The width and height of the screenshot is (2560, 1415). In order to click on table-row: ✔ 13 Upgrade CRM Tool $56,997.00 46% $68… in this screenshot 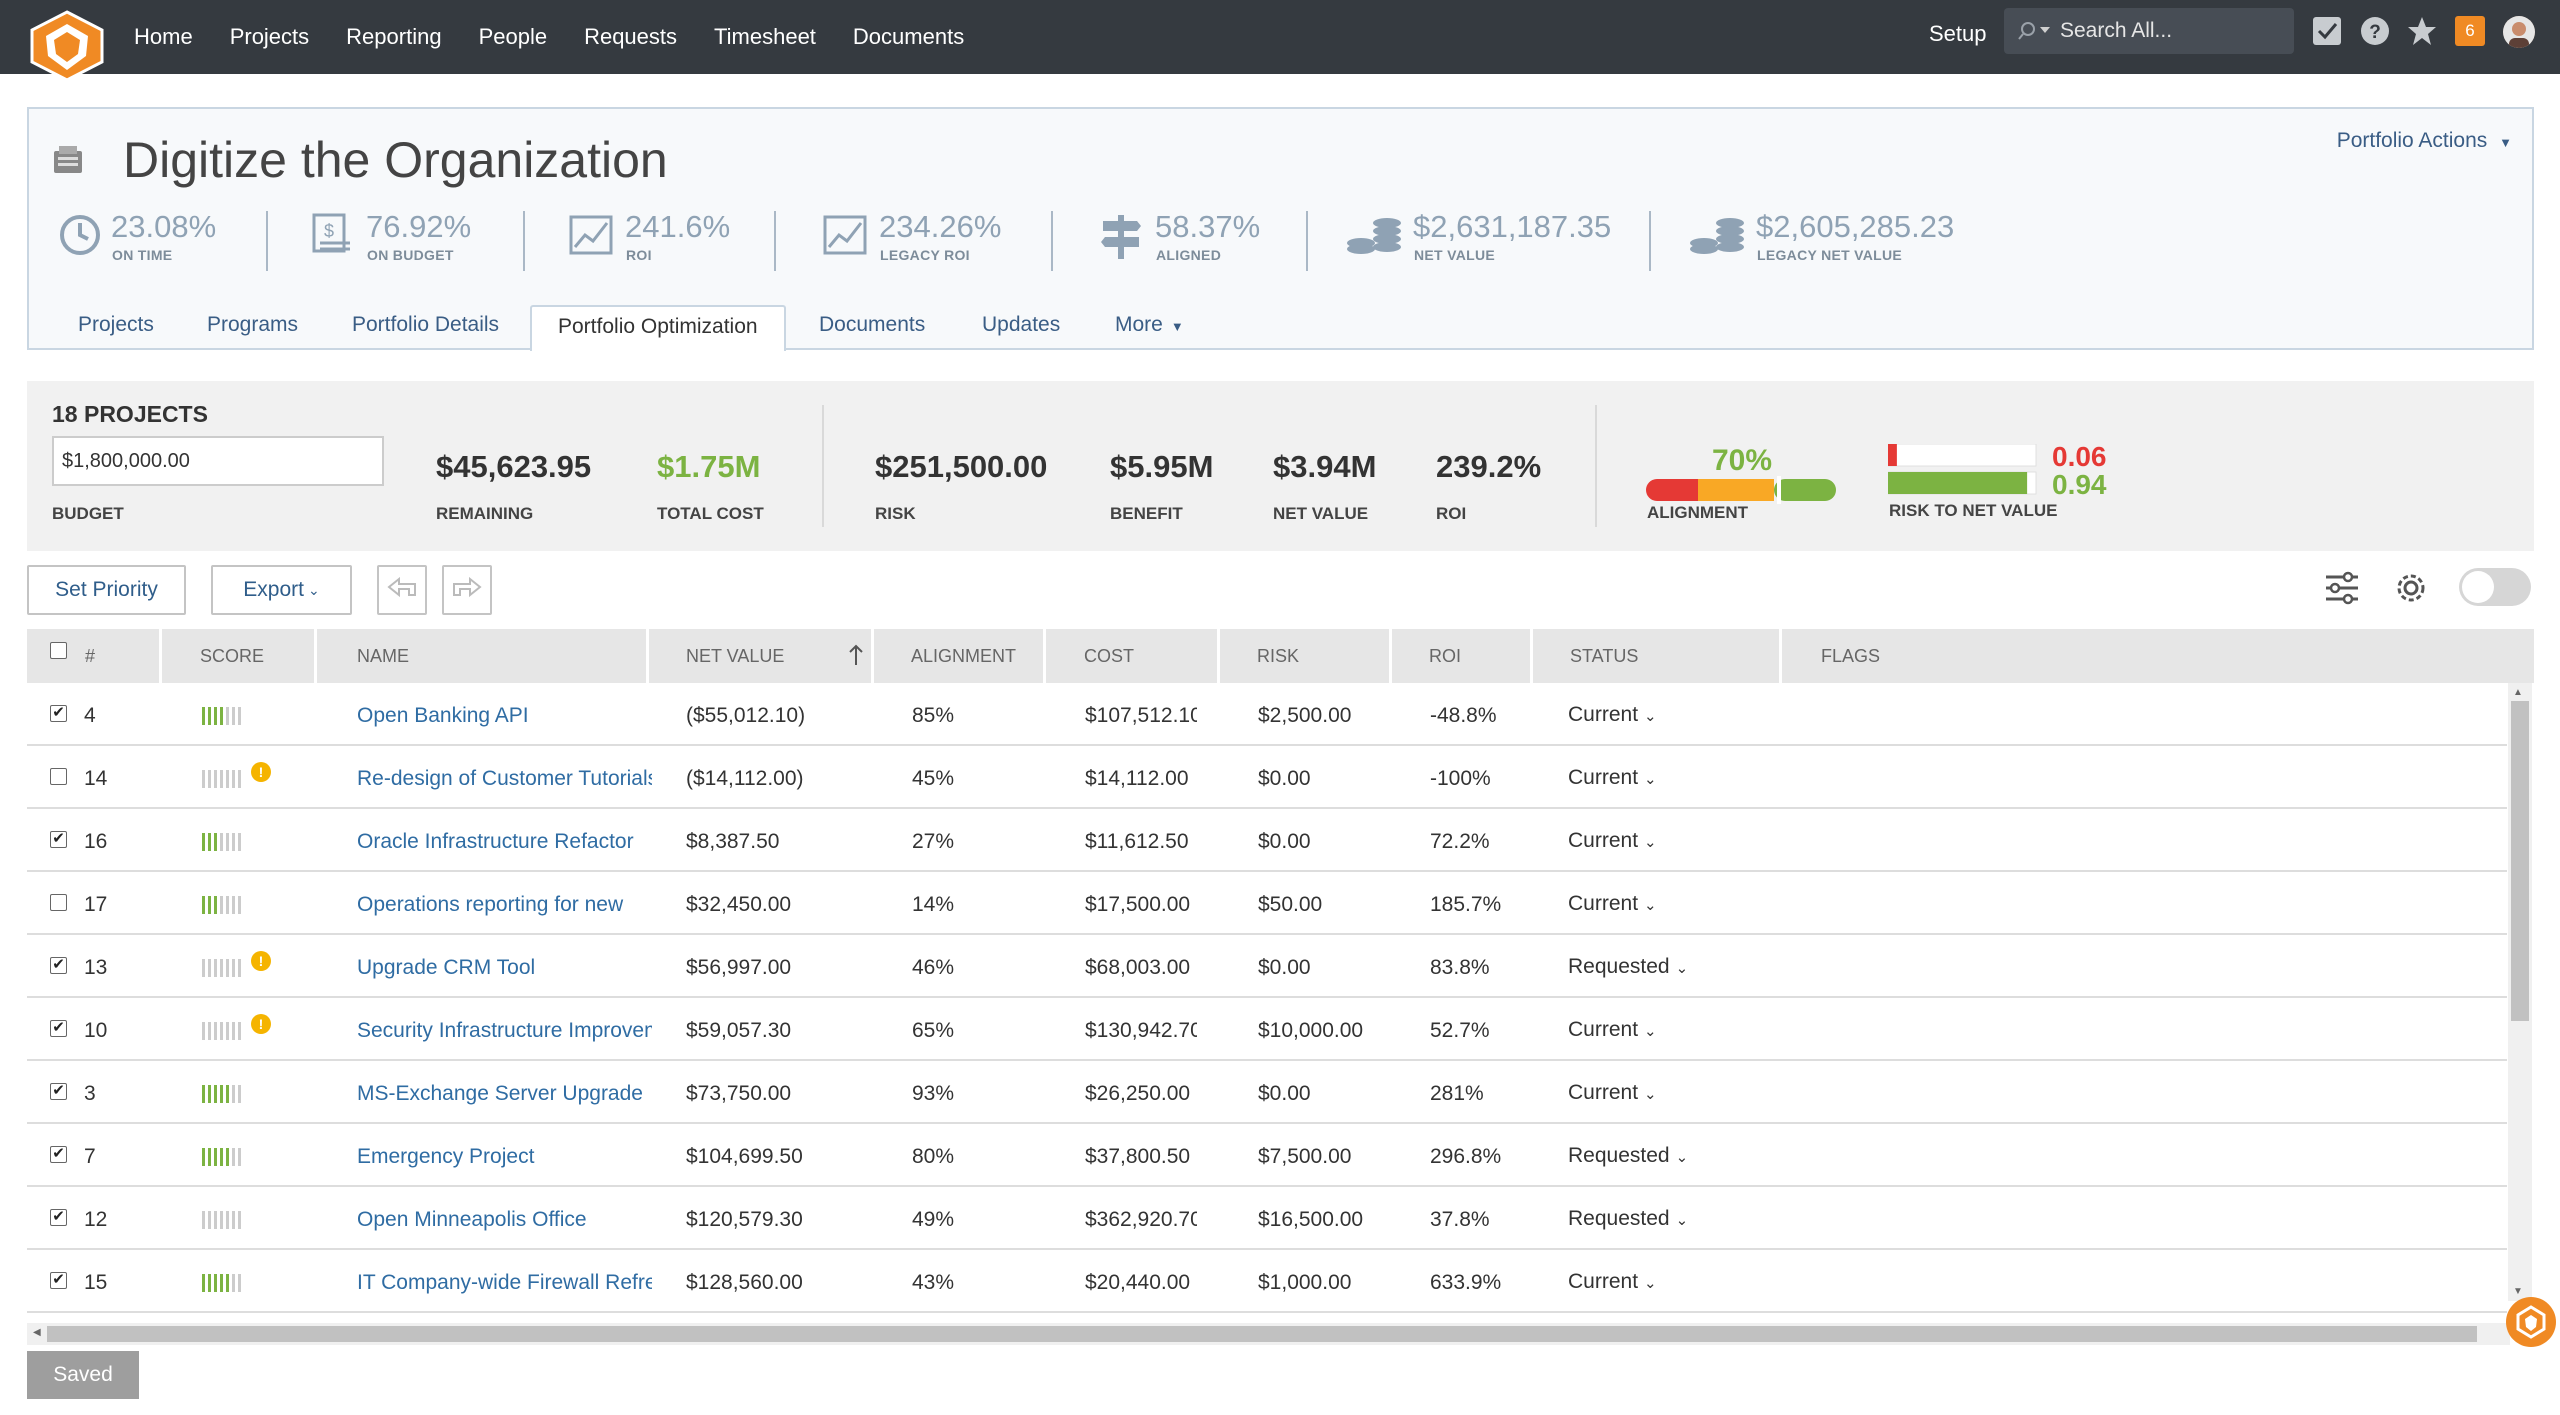, I will do `click(1267, 966)`.